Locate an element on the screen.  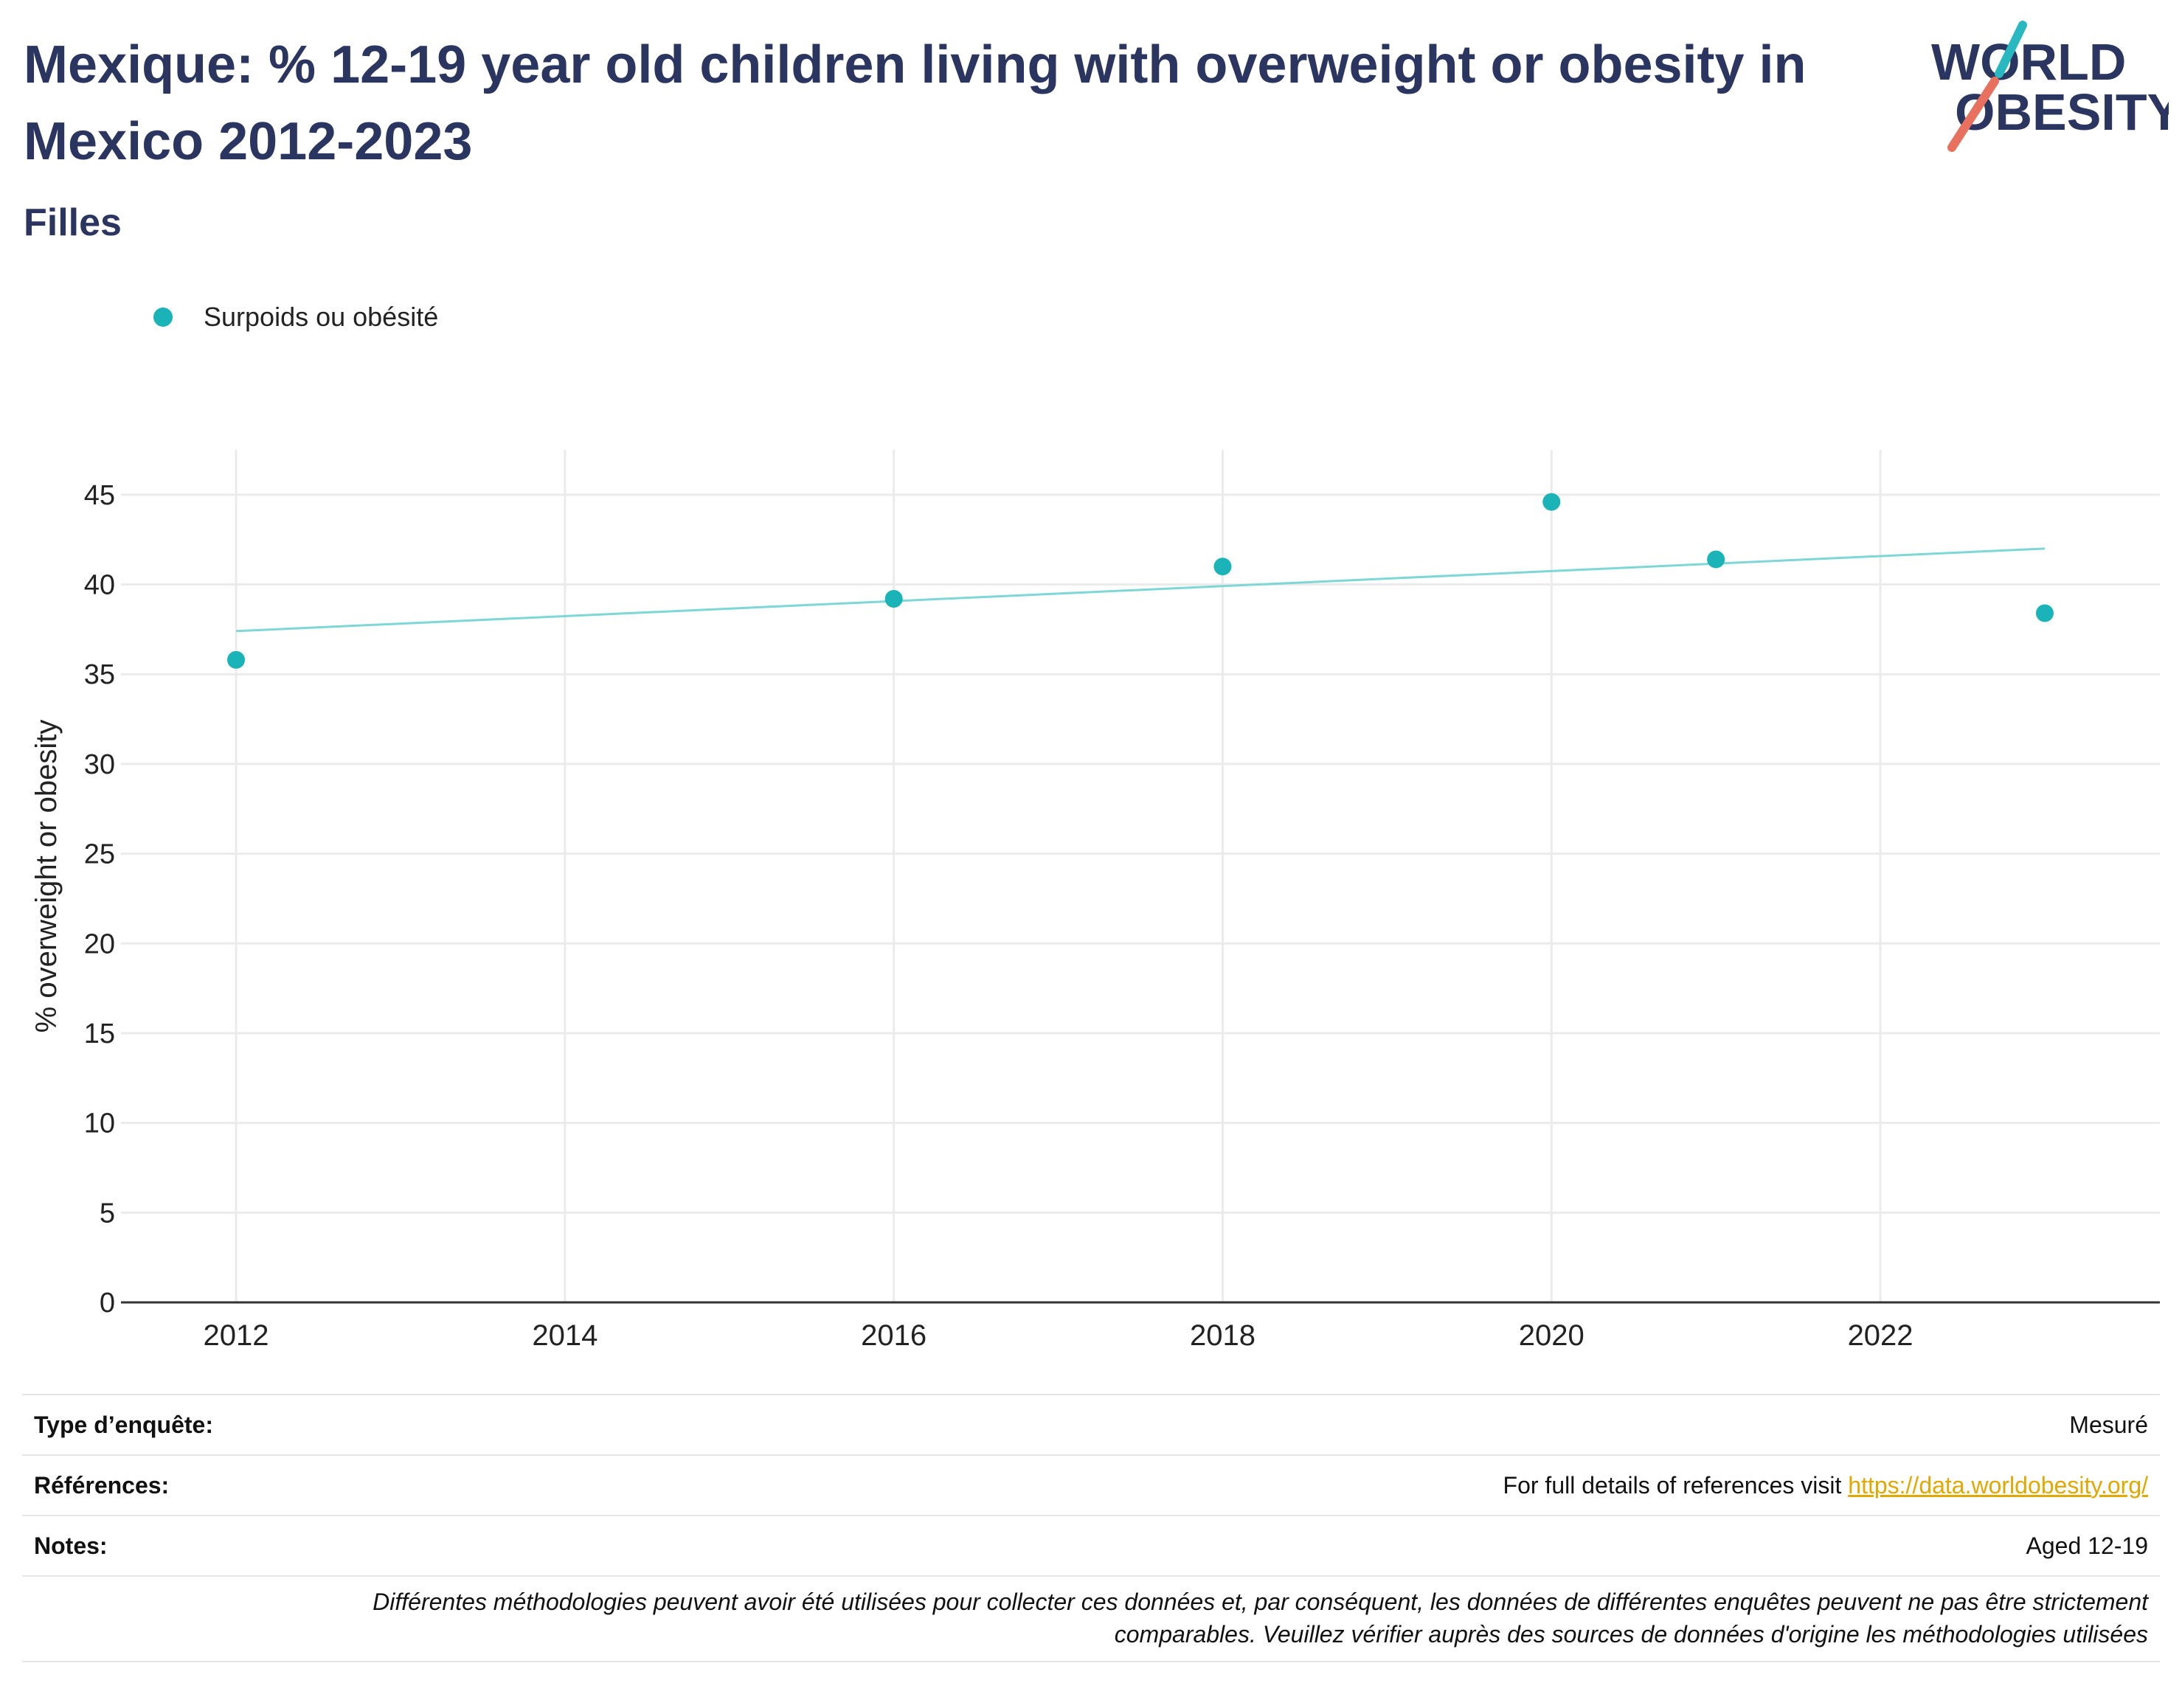
y-tick-label: 35 is located at coordinates (99, 674).